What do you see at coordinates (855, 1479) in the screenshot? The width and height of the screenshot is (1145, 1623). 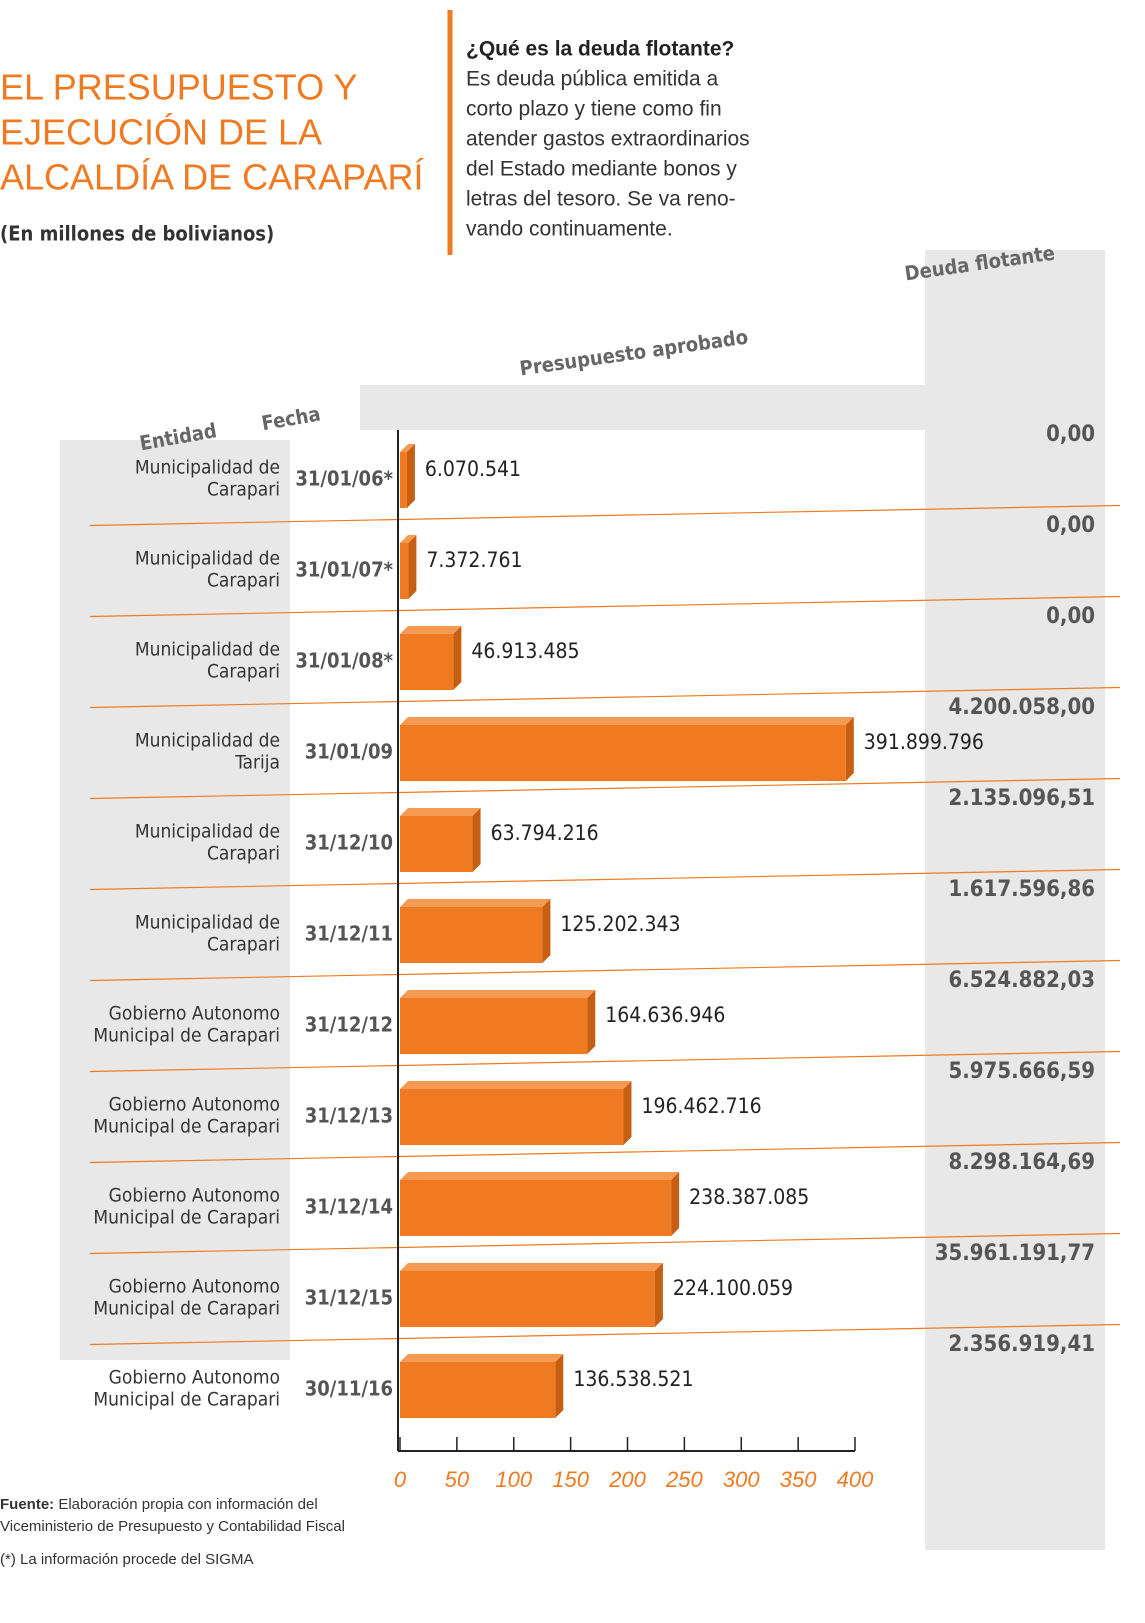 I see `x-tick-label: 400` at bounding box center [855, 1479].